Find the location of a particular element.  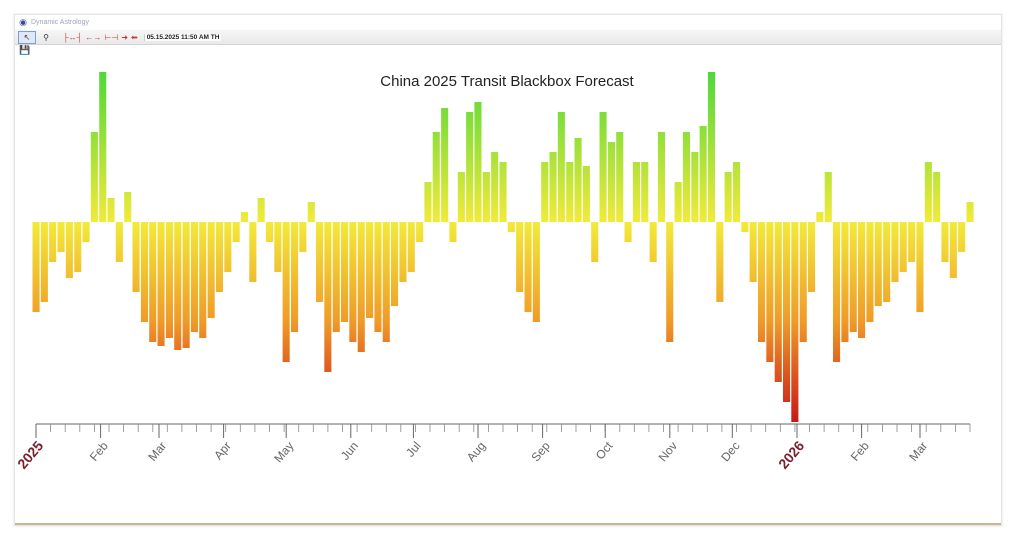

title-bar: ◉ Dynamic Astrology is located at coordinates (508, 22).